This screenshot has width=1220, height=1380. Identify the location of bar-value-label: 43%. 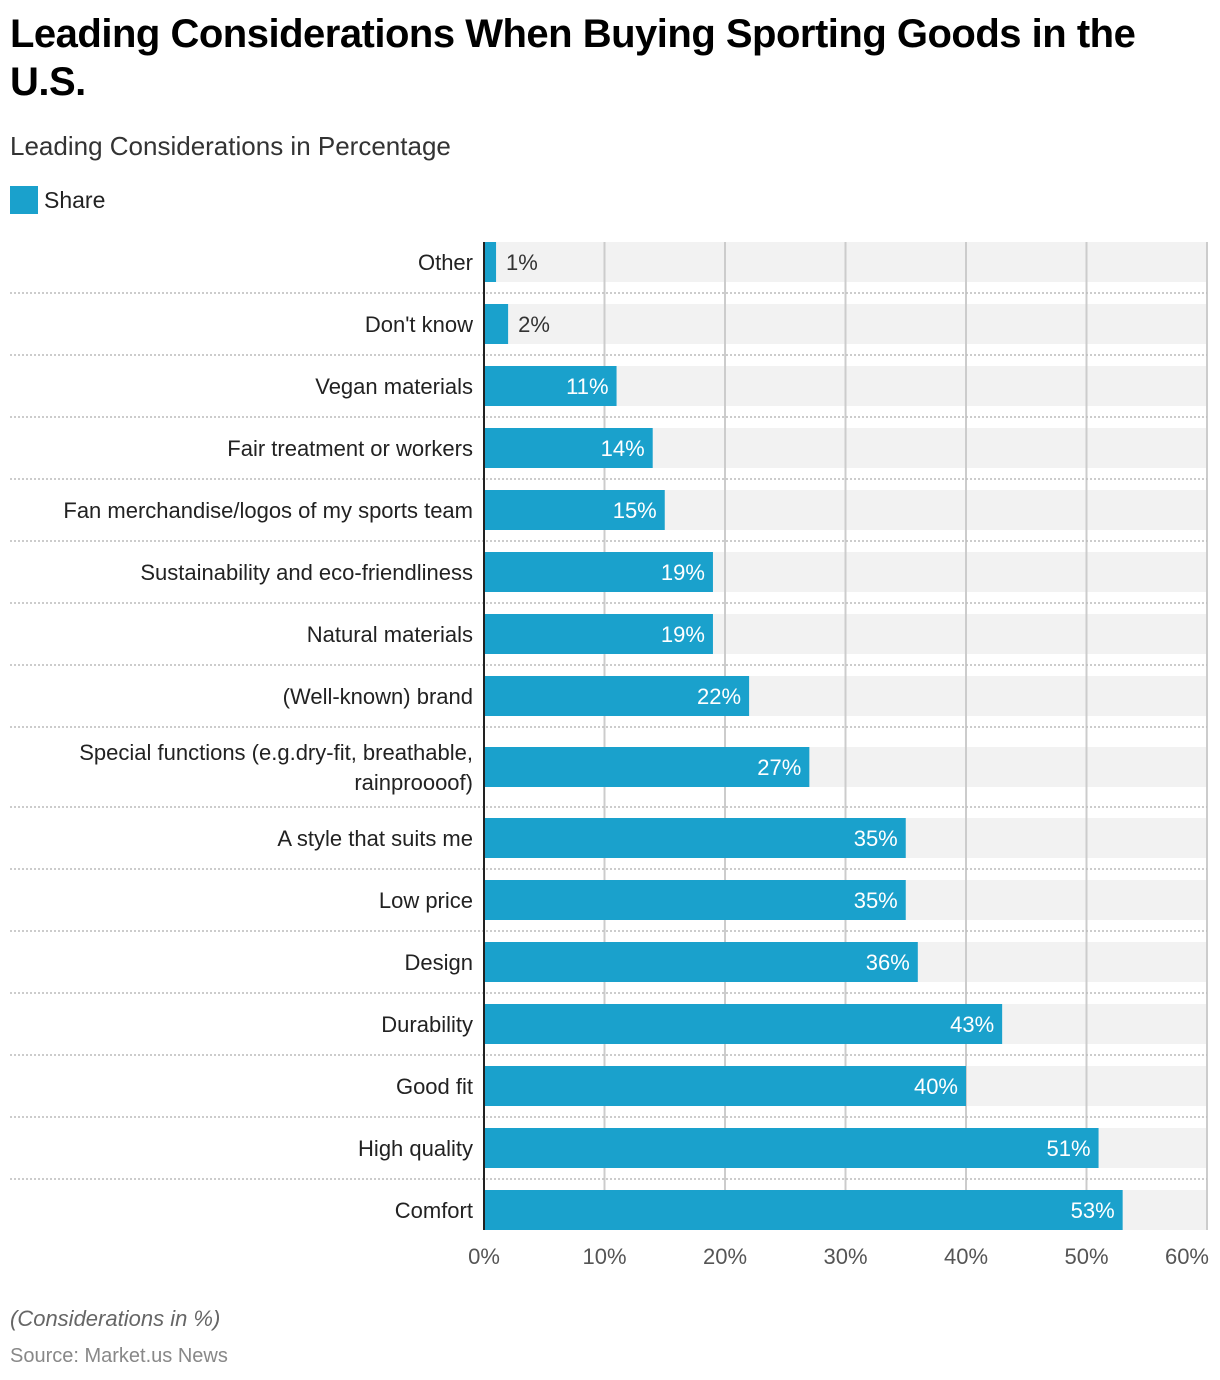
(972, 1024).